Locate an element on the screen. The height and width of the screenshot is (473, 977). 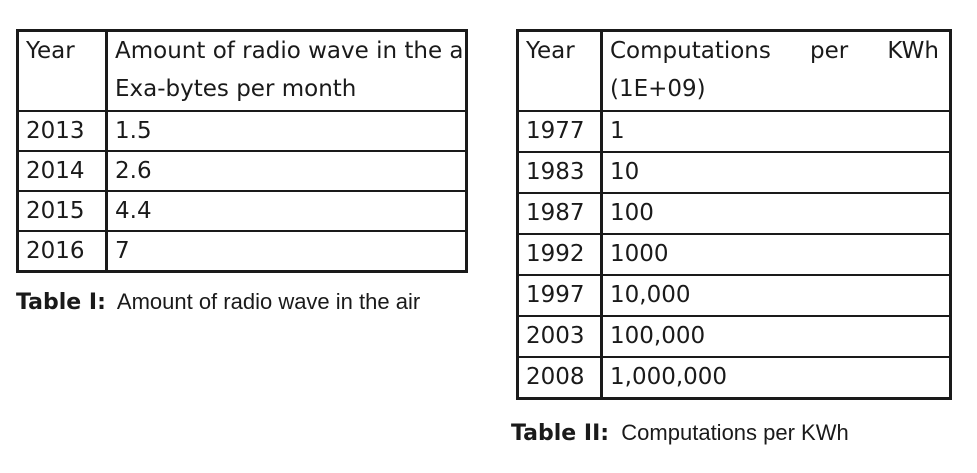
table-row: 1997 10,000 is located at coordinates (734, 295).